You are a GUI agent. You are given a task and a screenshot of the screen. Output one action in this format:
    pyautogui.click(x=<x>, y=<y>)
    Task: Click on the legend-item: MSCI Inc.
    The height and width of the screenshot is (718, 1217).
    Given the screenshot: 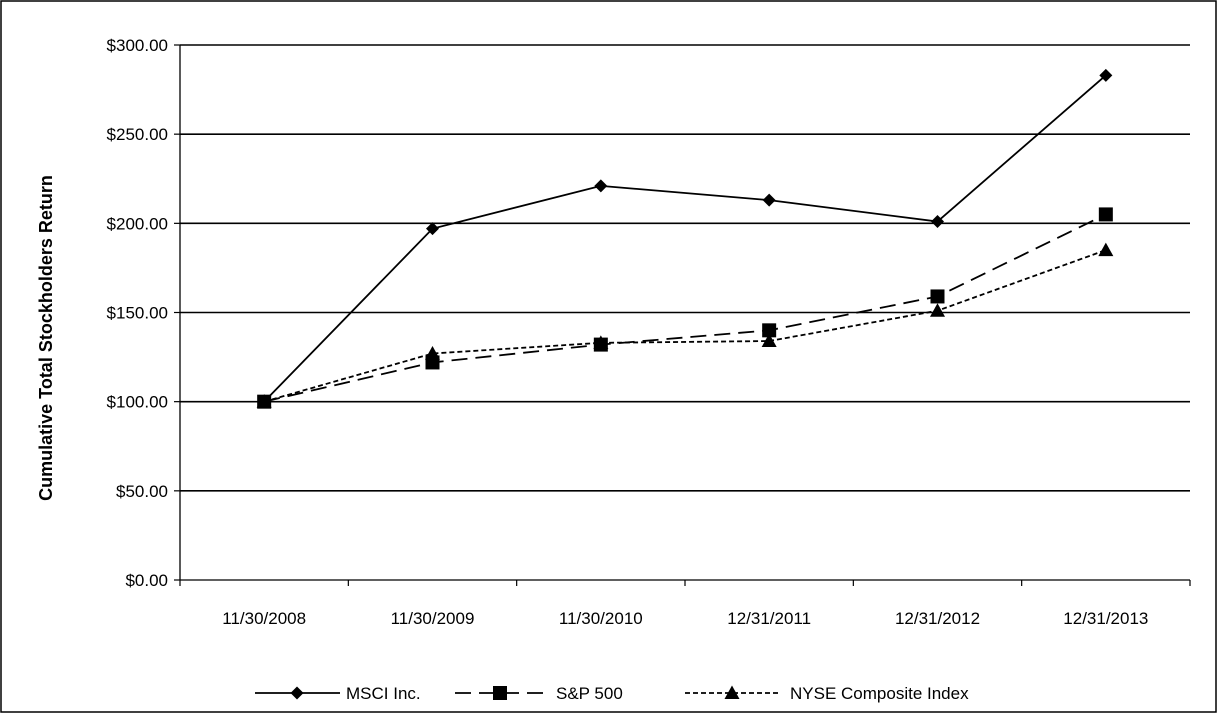 What is the action you would take?
    pyautogui.click(x=338, y=693)
    